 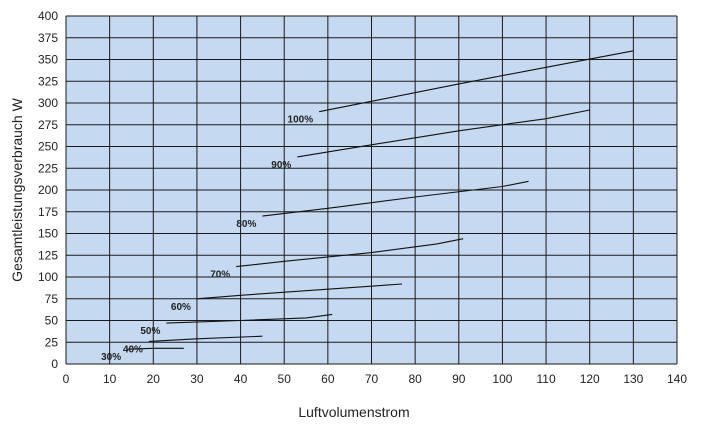 What do you see at coordinates (52, 321) in the screenshot?
I see `y-tick-label: 50` at bounding box center [52, 321].